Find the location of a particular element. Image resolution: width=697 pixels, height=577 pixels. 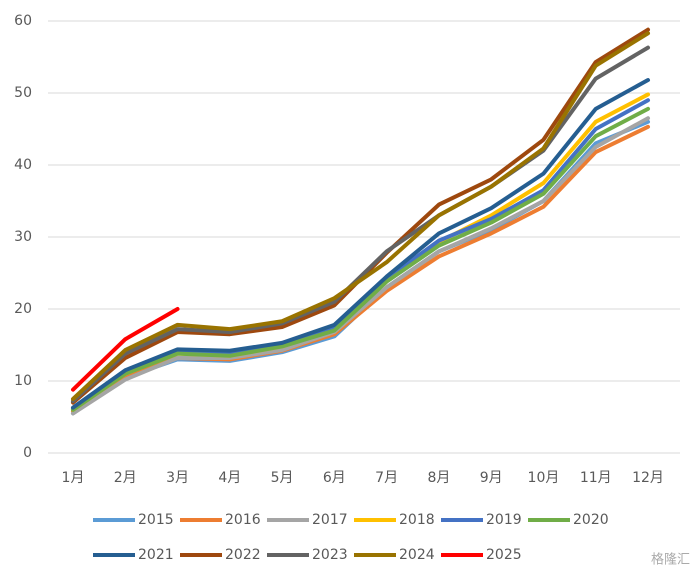

y-tick-label: 60 is located at coordinates (23, 21).